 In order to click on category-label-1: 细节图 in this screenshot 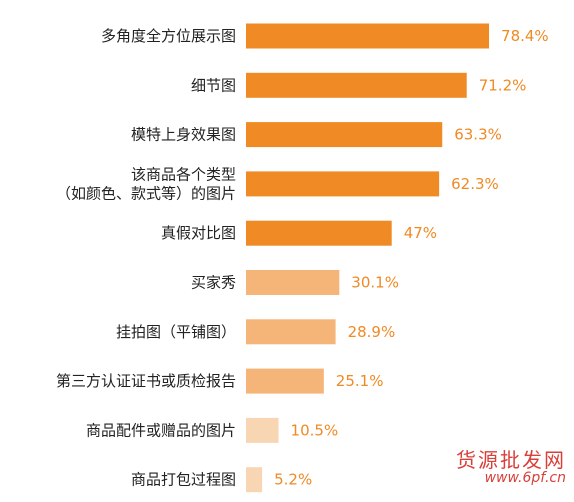, I will do `click(213, 85)`.